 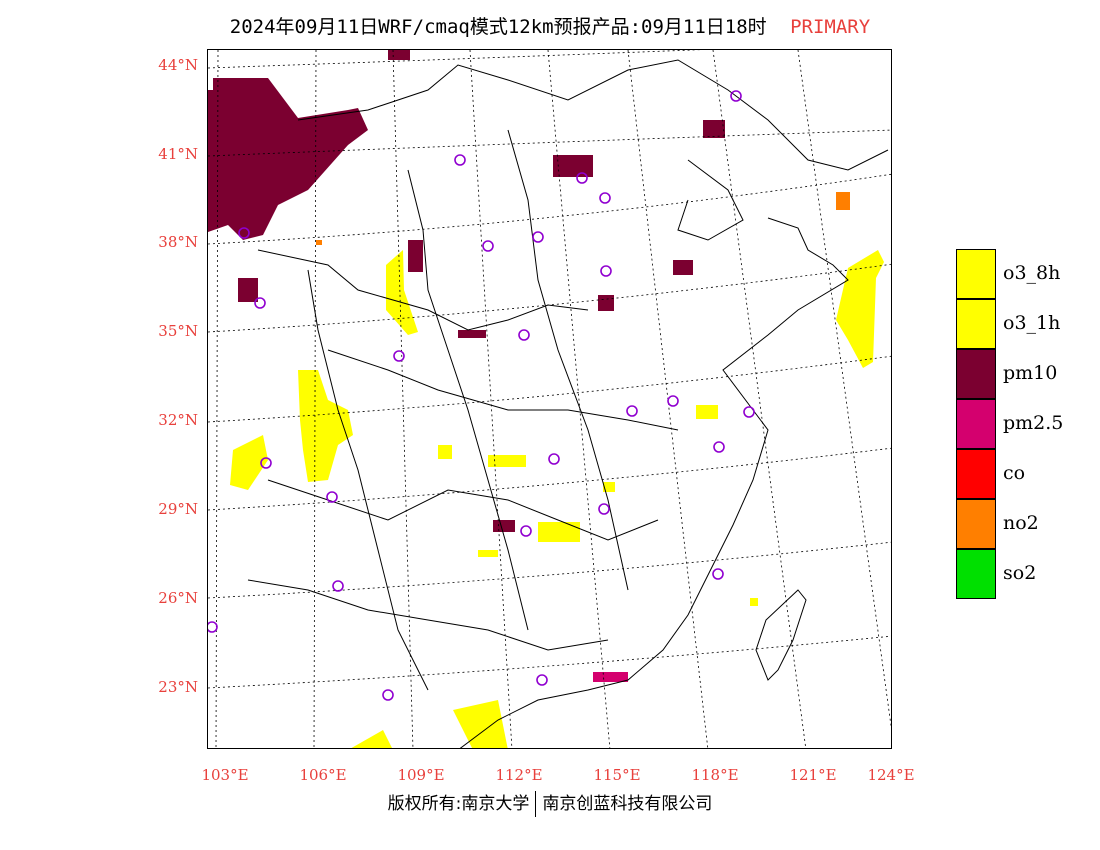 What do you see at coordinates (714, 129) in the screenshot?
I see `pm10-field-jilin` at bounding box center [714, 129].